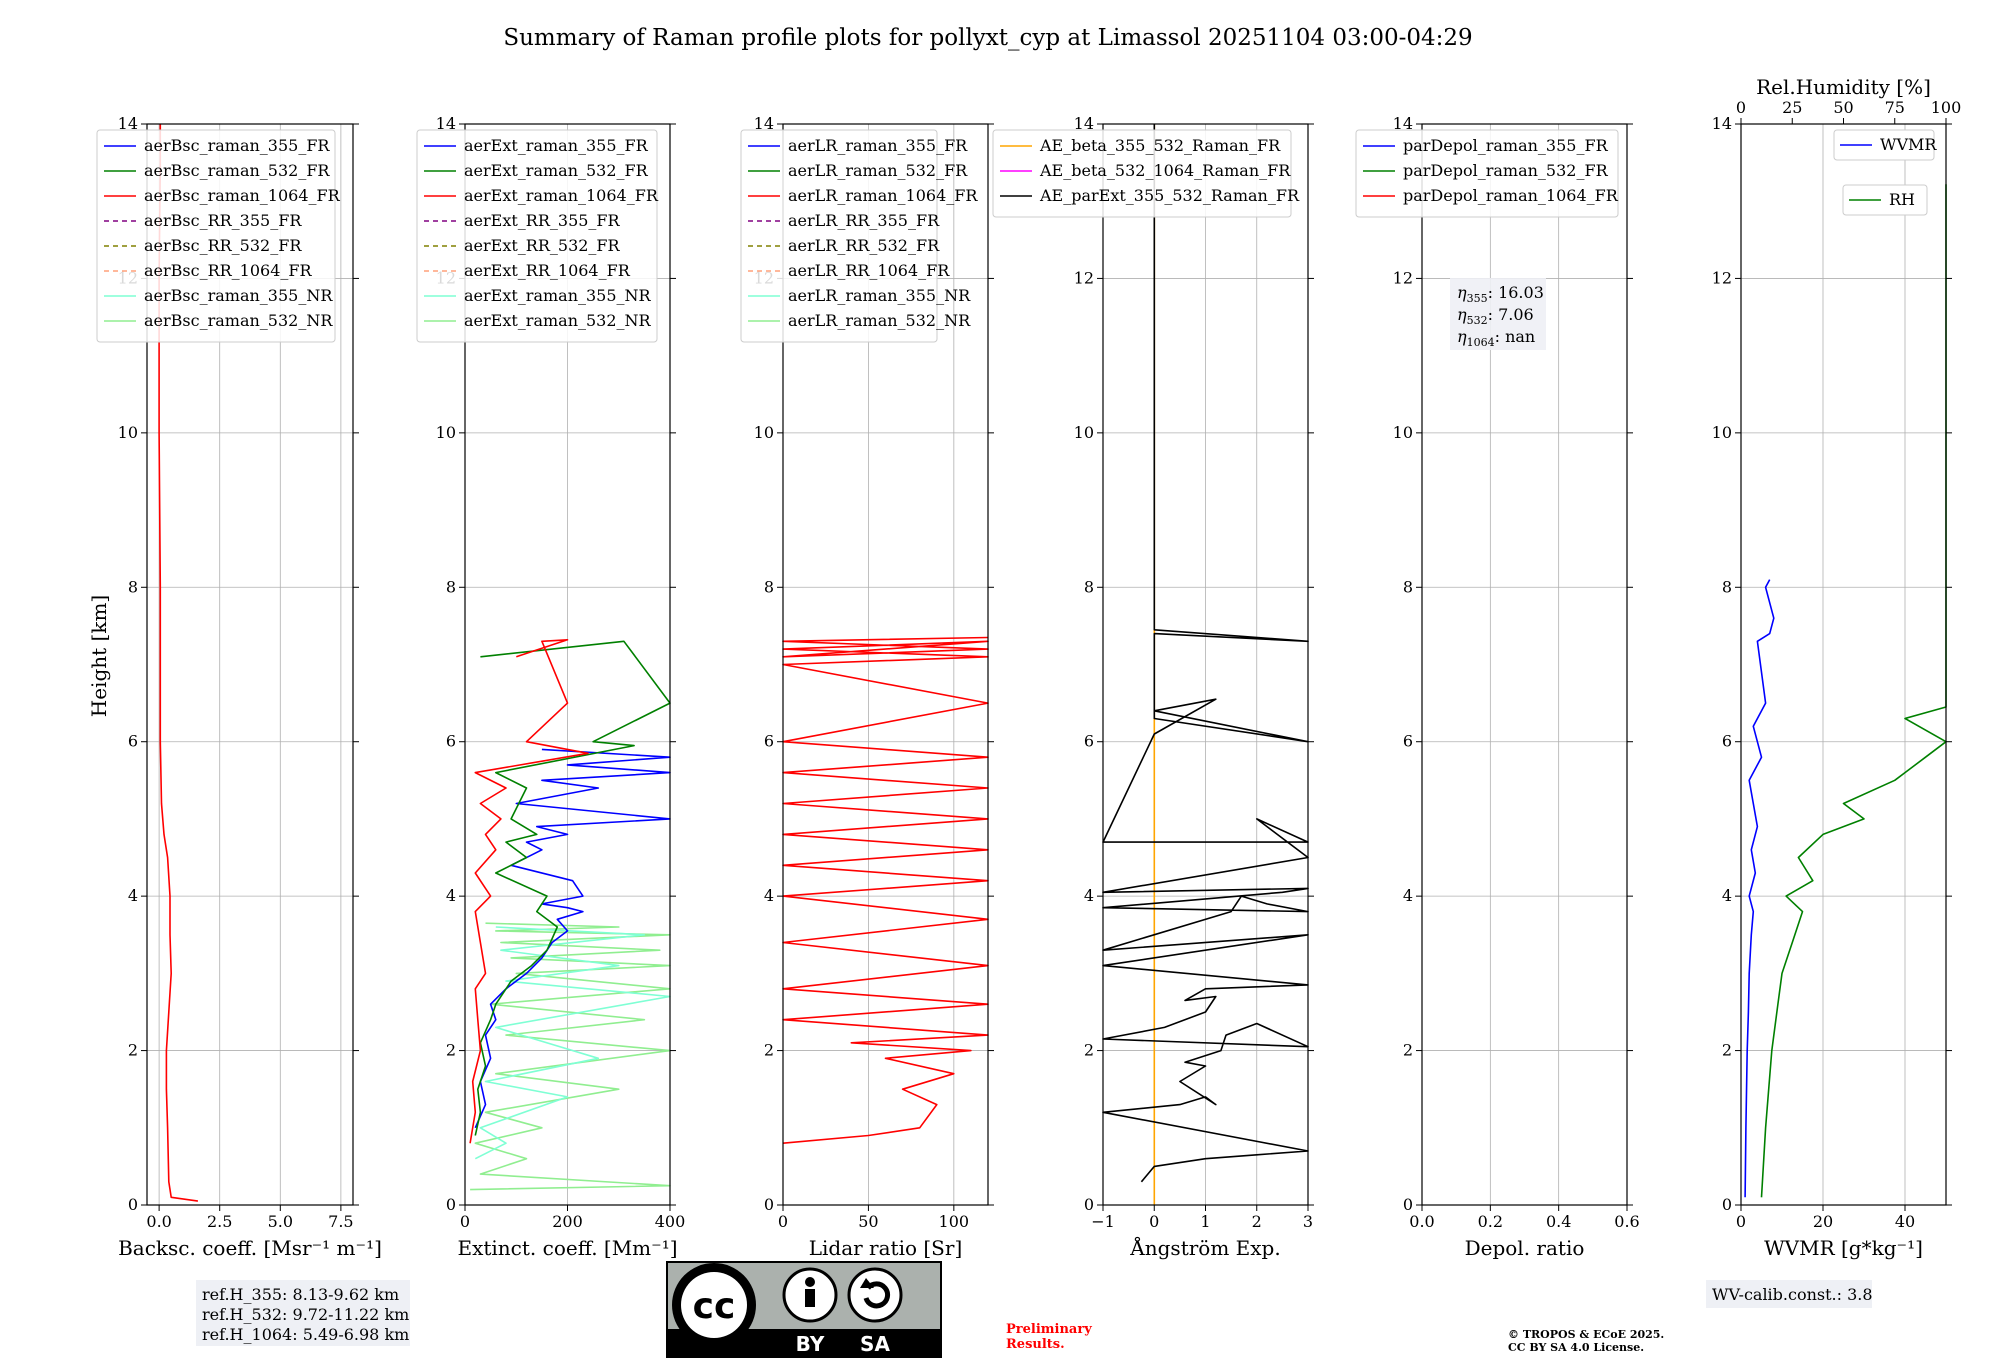 This screenshot has height=1360, width=2000. Describe the element at coordinates (1421, 1221) in the screenshot. I see `x-tick-label: 0.0` at that location.